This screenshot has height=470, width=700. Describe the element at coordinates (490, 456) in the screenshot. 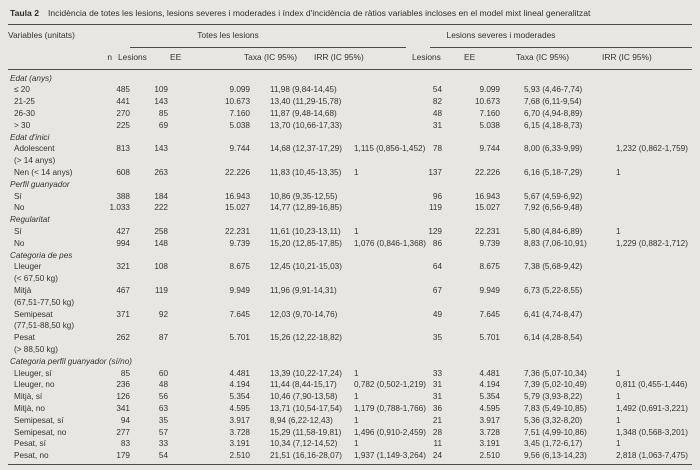

I see `cell-ee-sm: 2.510` at that location.